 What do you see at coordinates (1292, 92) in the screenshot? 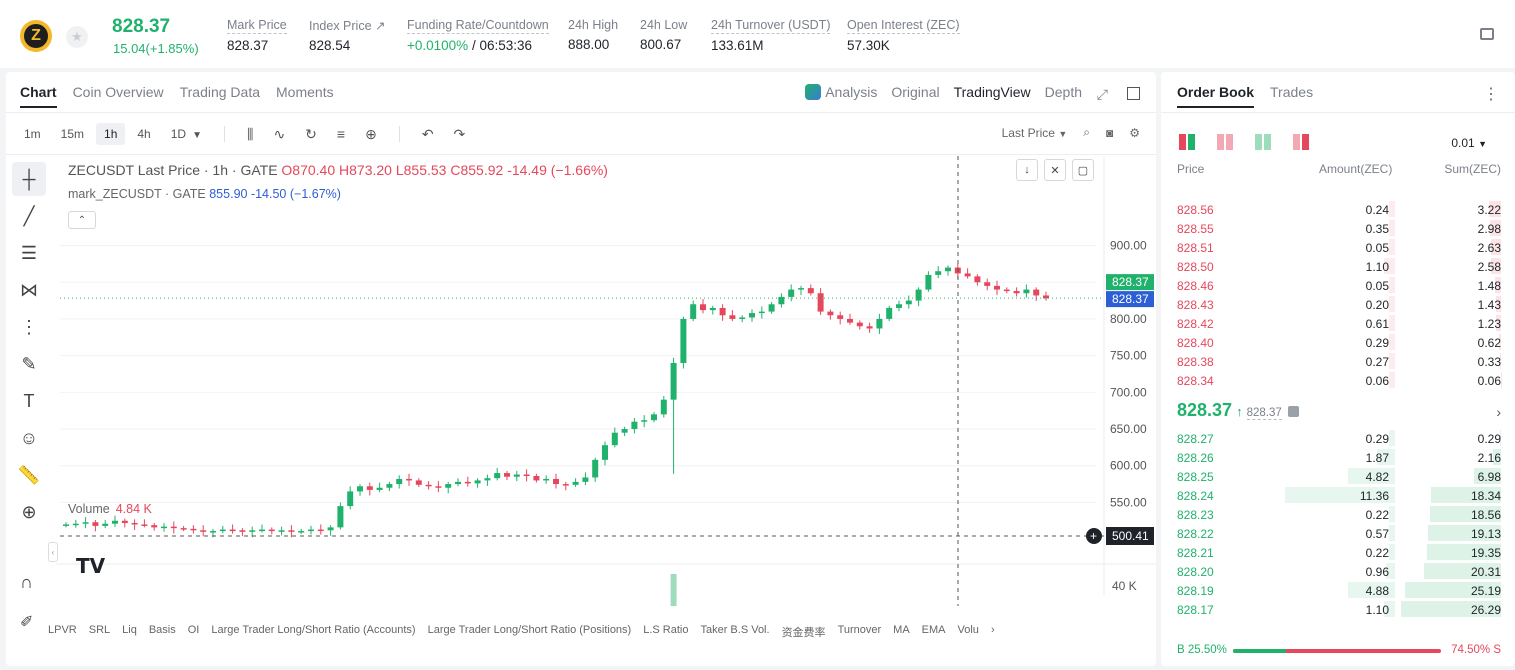
I see `tab-trades: Trades` at bounding box center [1292, 92].